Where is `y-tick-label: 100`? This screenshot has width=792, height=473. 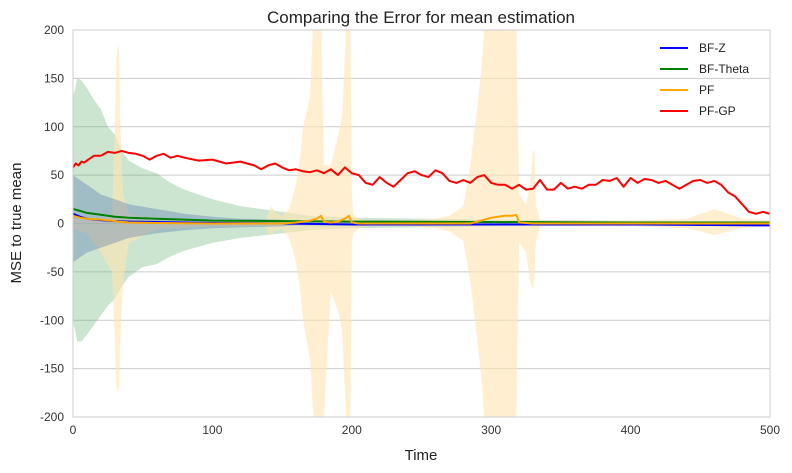 y-tick-label: 100 is located at coordinates (54, 127).